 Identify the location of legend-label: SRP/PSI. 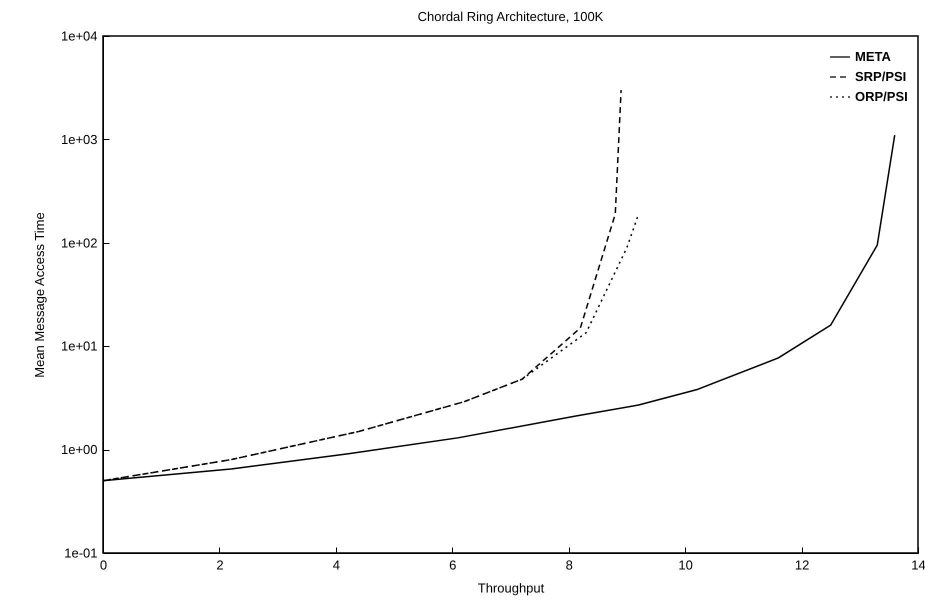
(880, 76).